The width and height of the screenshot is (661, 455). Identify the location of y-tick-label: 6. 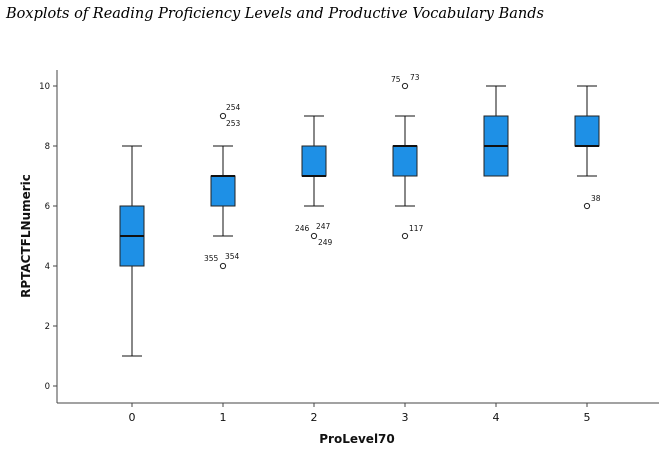
(47, 207).